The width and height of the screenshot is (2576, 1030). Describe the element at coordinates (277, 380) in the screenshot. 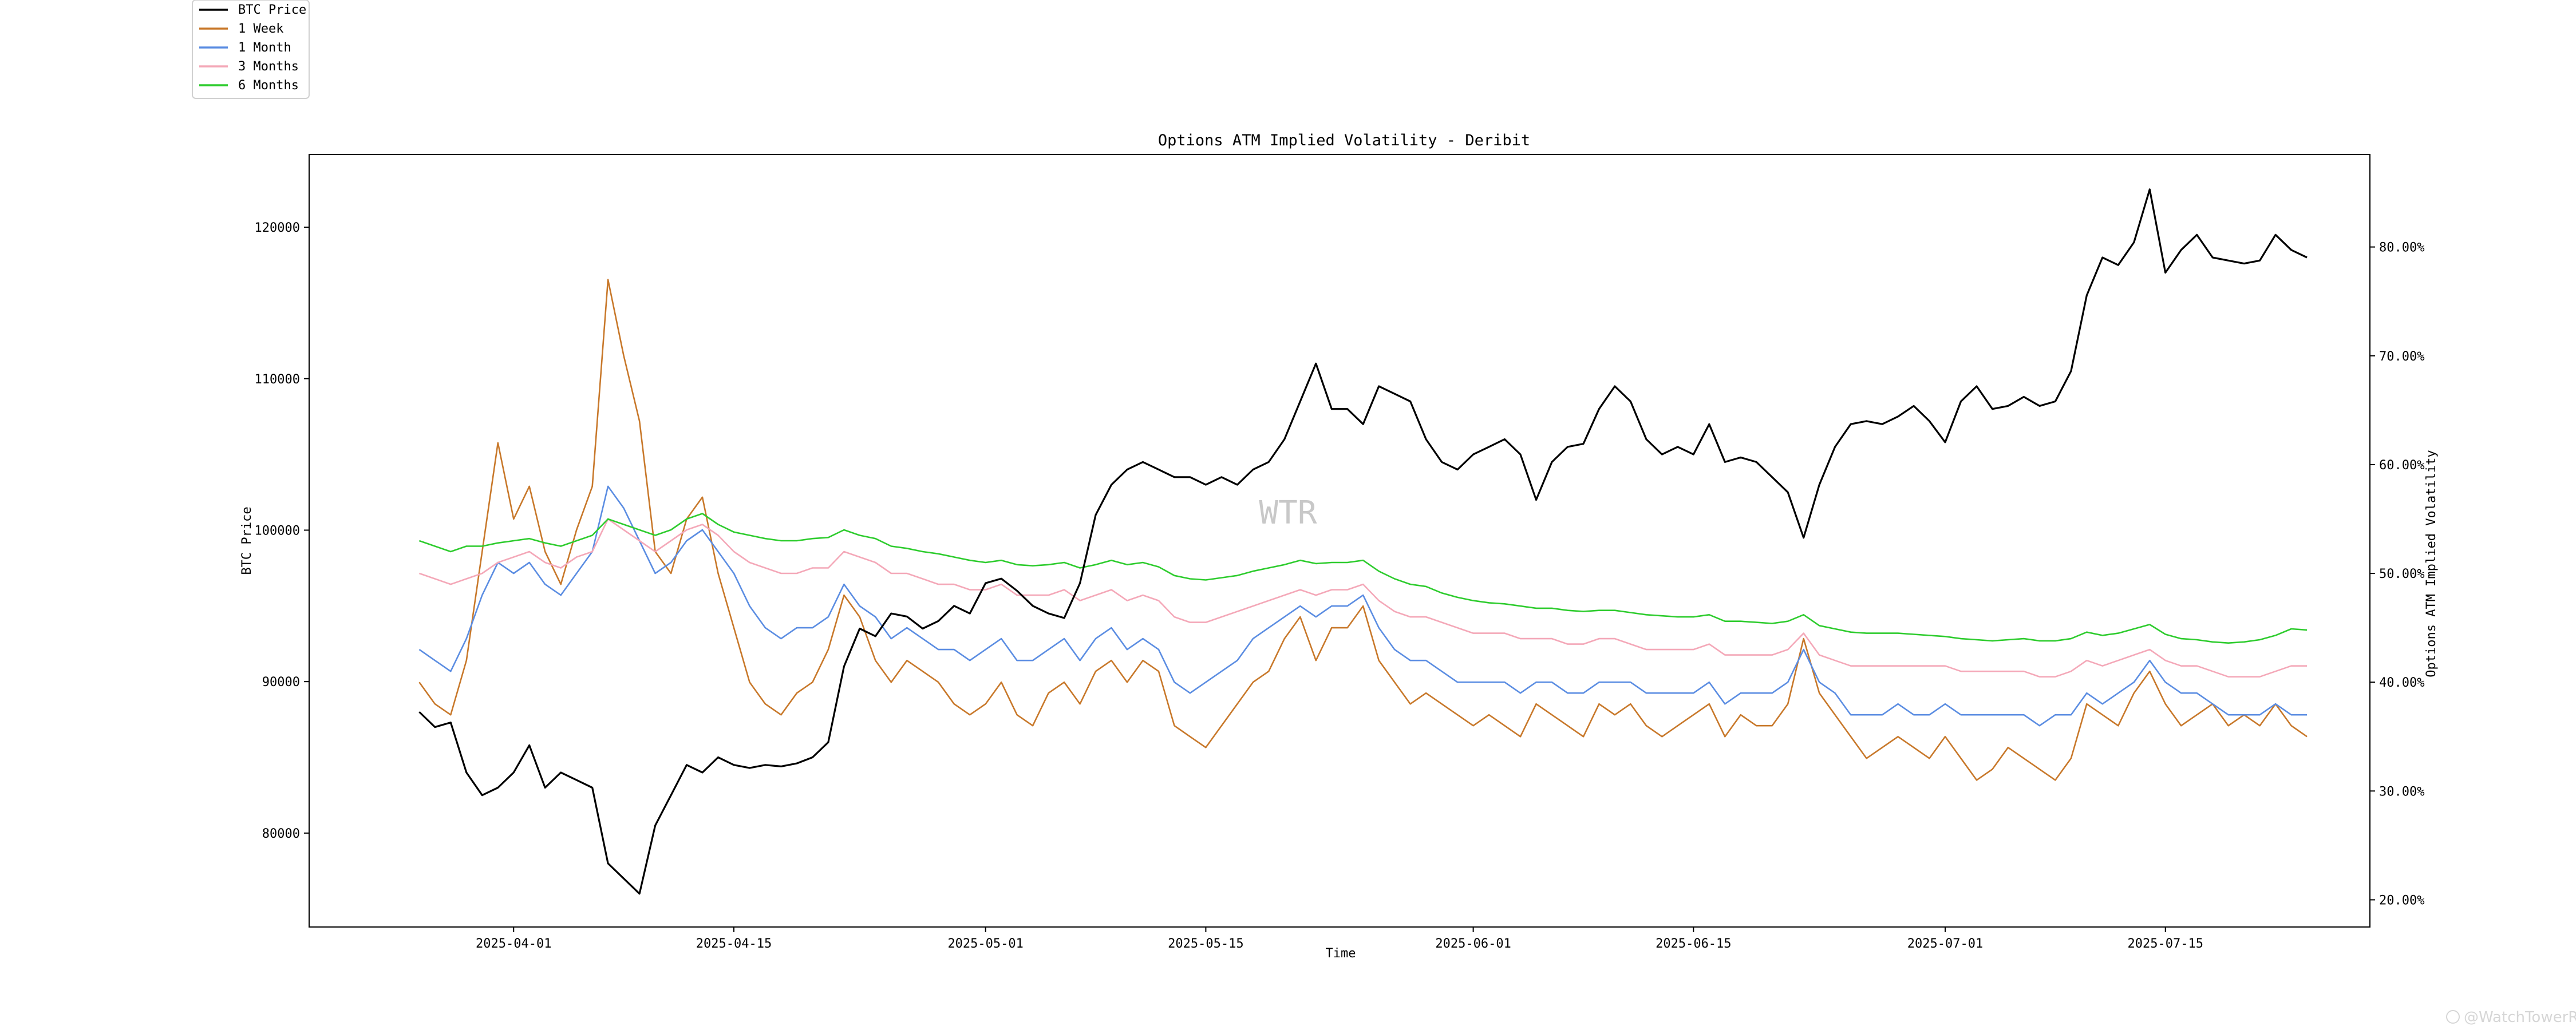

I see `left-tick-label: 110000` at that location.